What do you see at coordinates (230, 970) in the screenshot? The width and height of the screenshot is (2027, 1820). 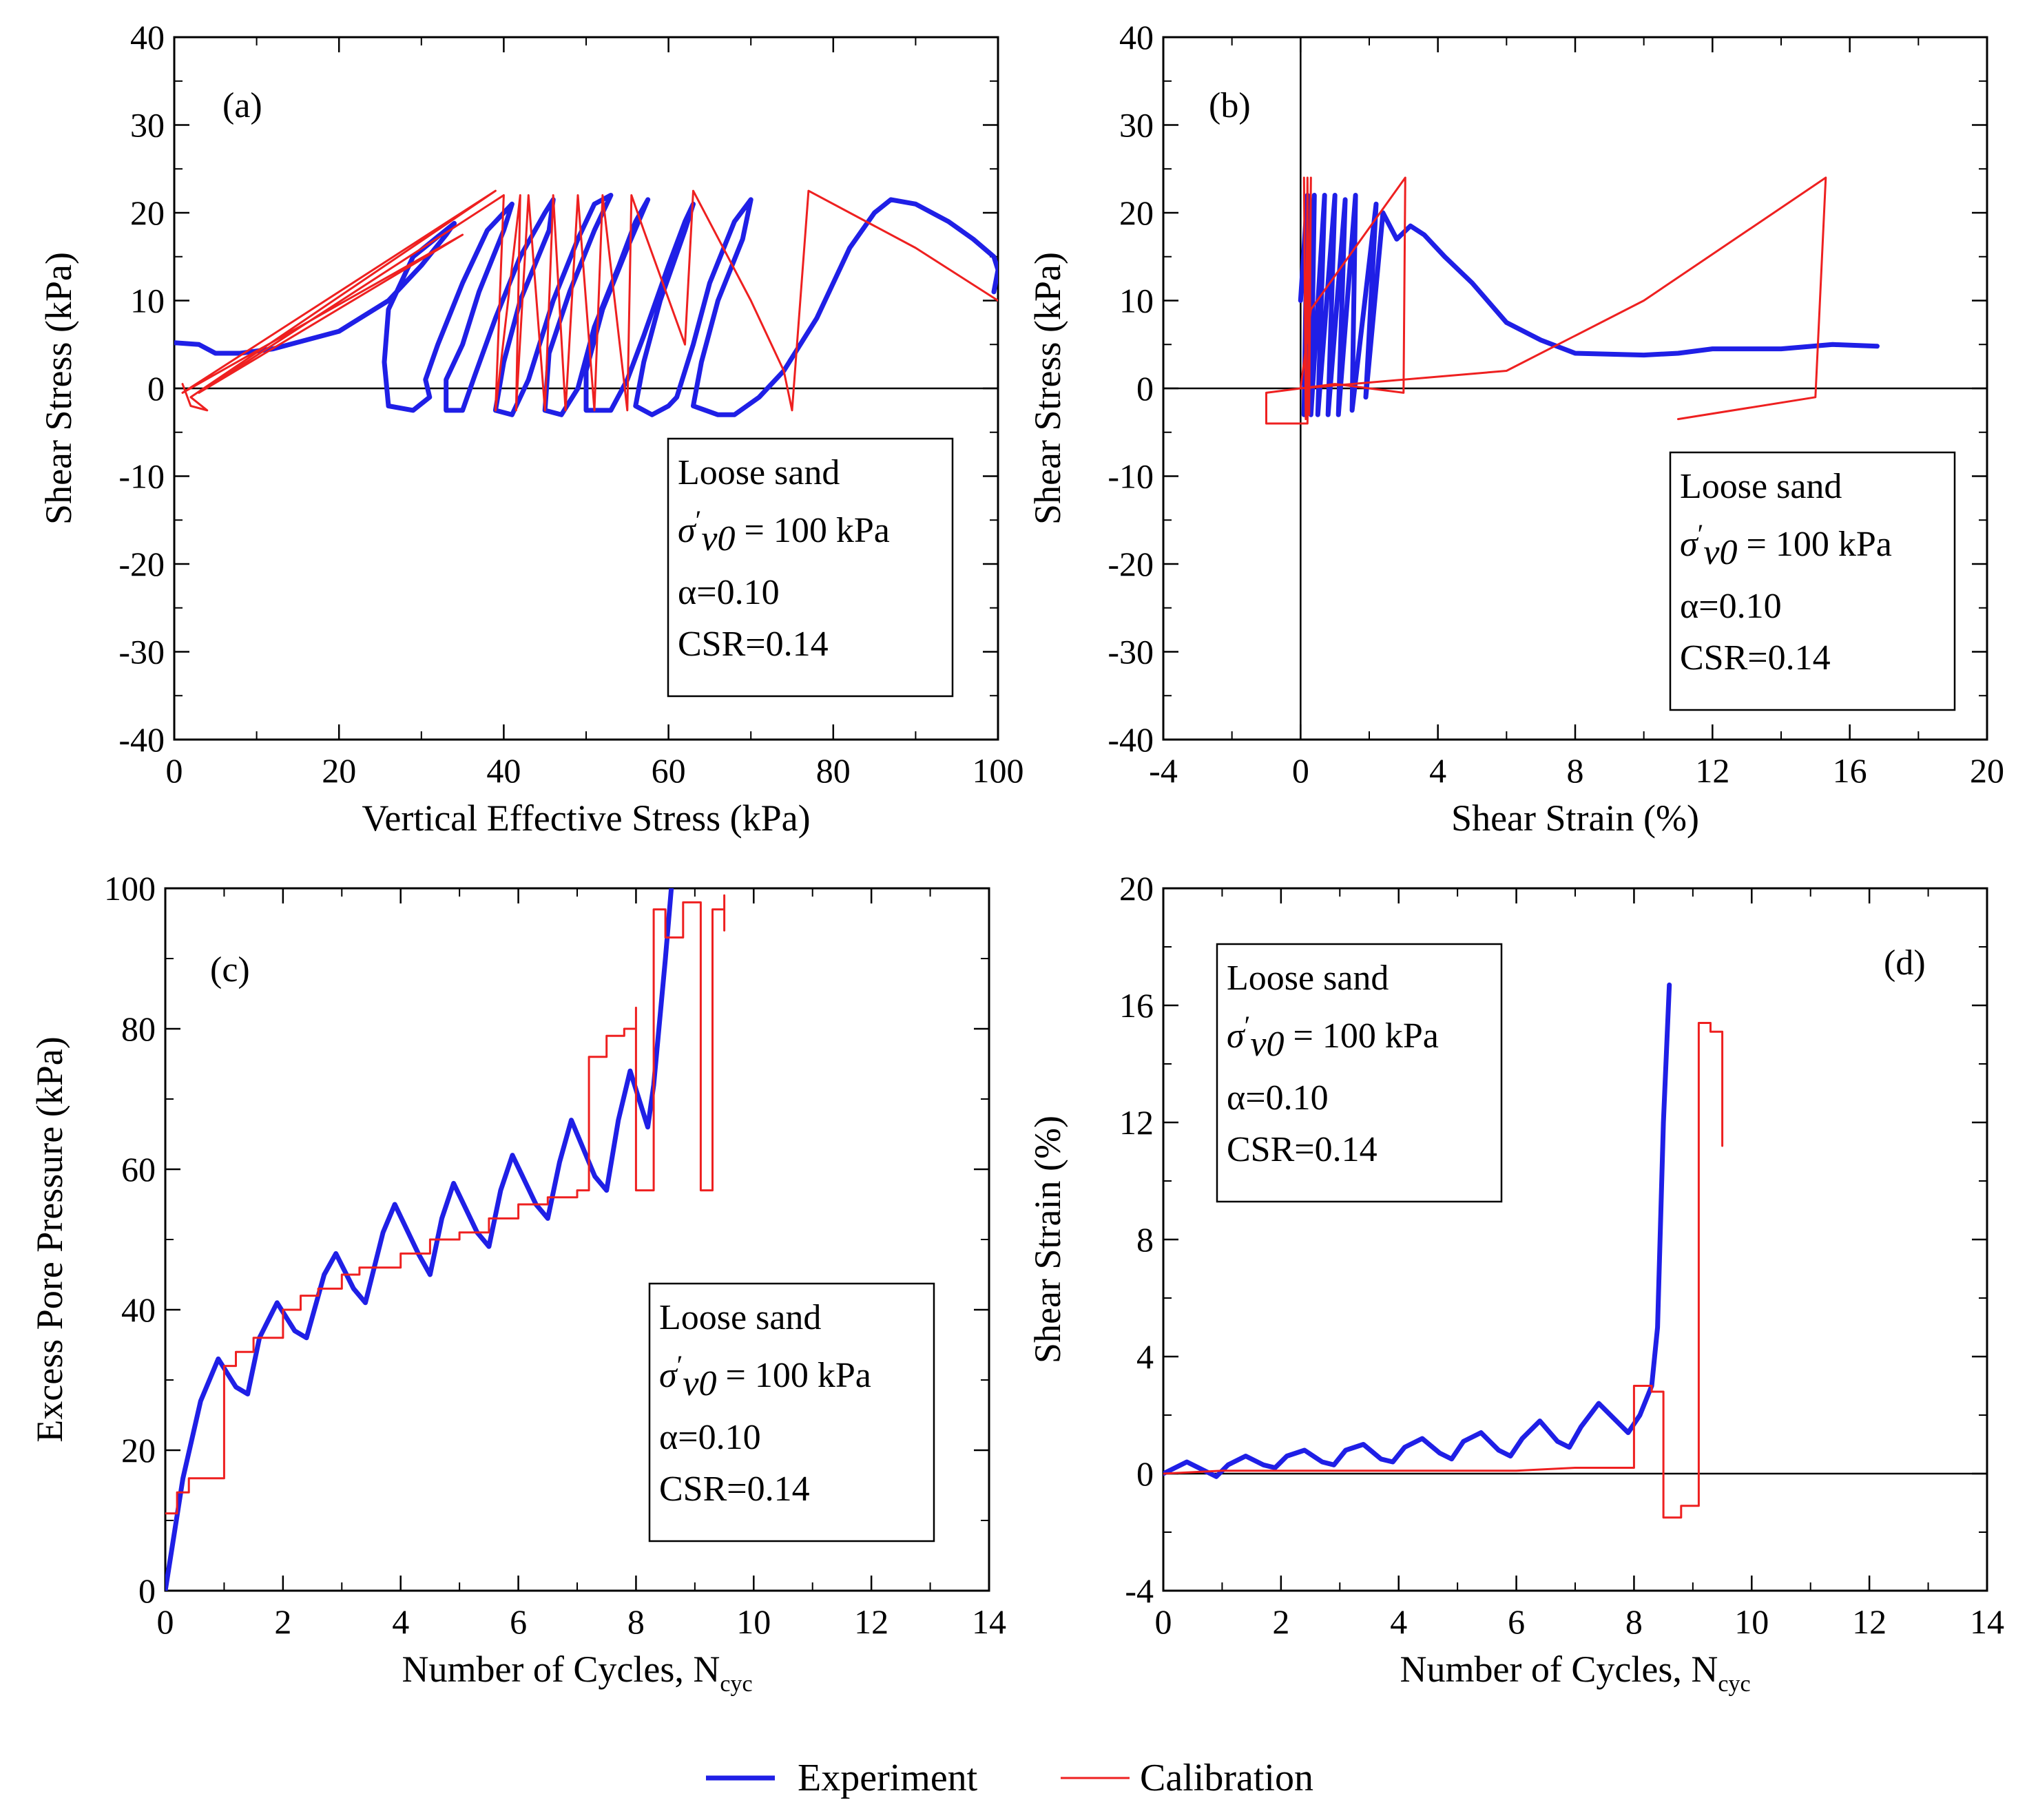 I see `panel-label: (c)` at bounding box center [230, 970].